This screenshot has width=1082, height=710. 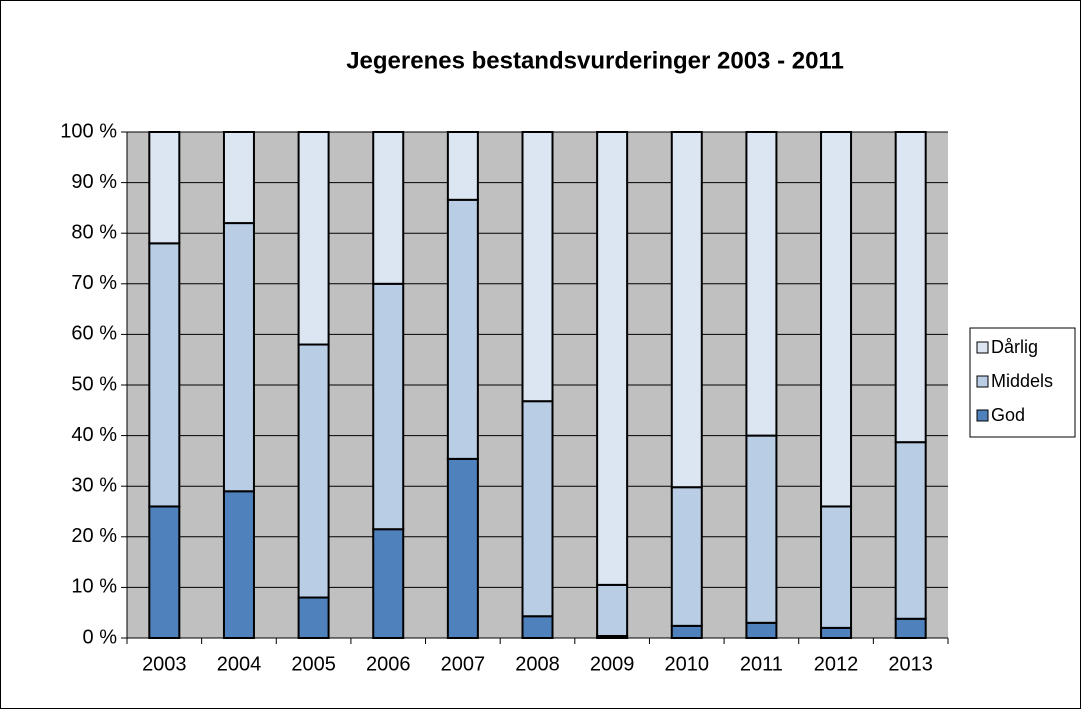 I want to click on y-tick-label: 50 %, so click(x=94, y=384).